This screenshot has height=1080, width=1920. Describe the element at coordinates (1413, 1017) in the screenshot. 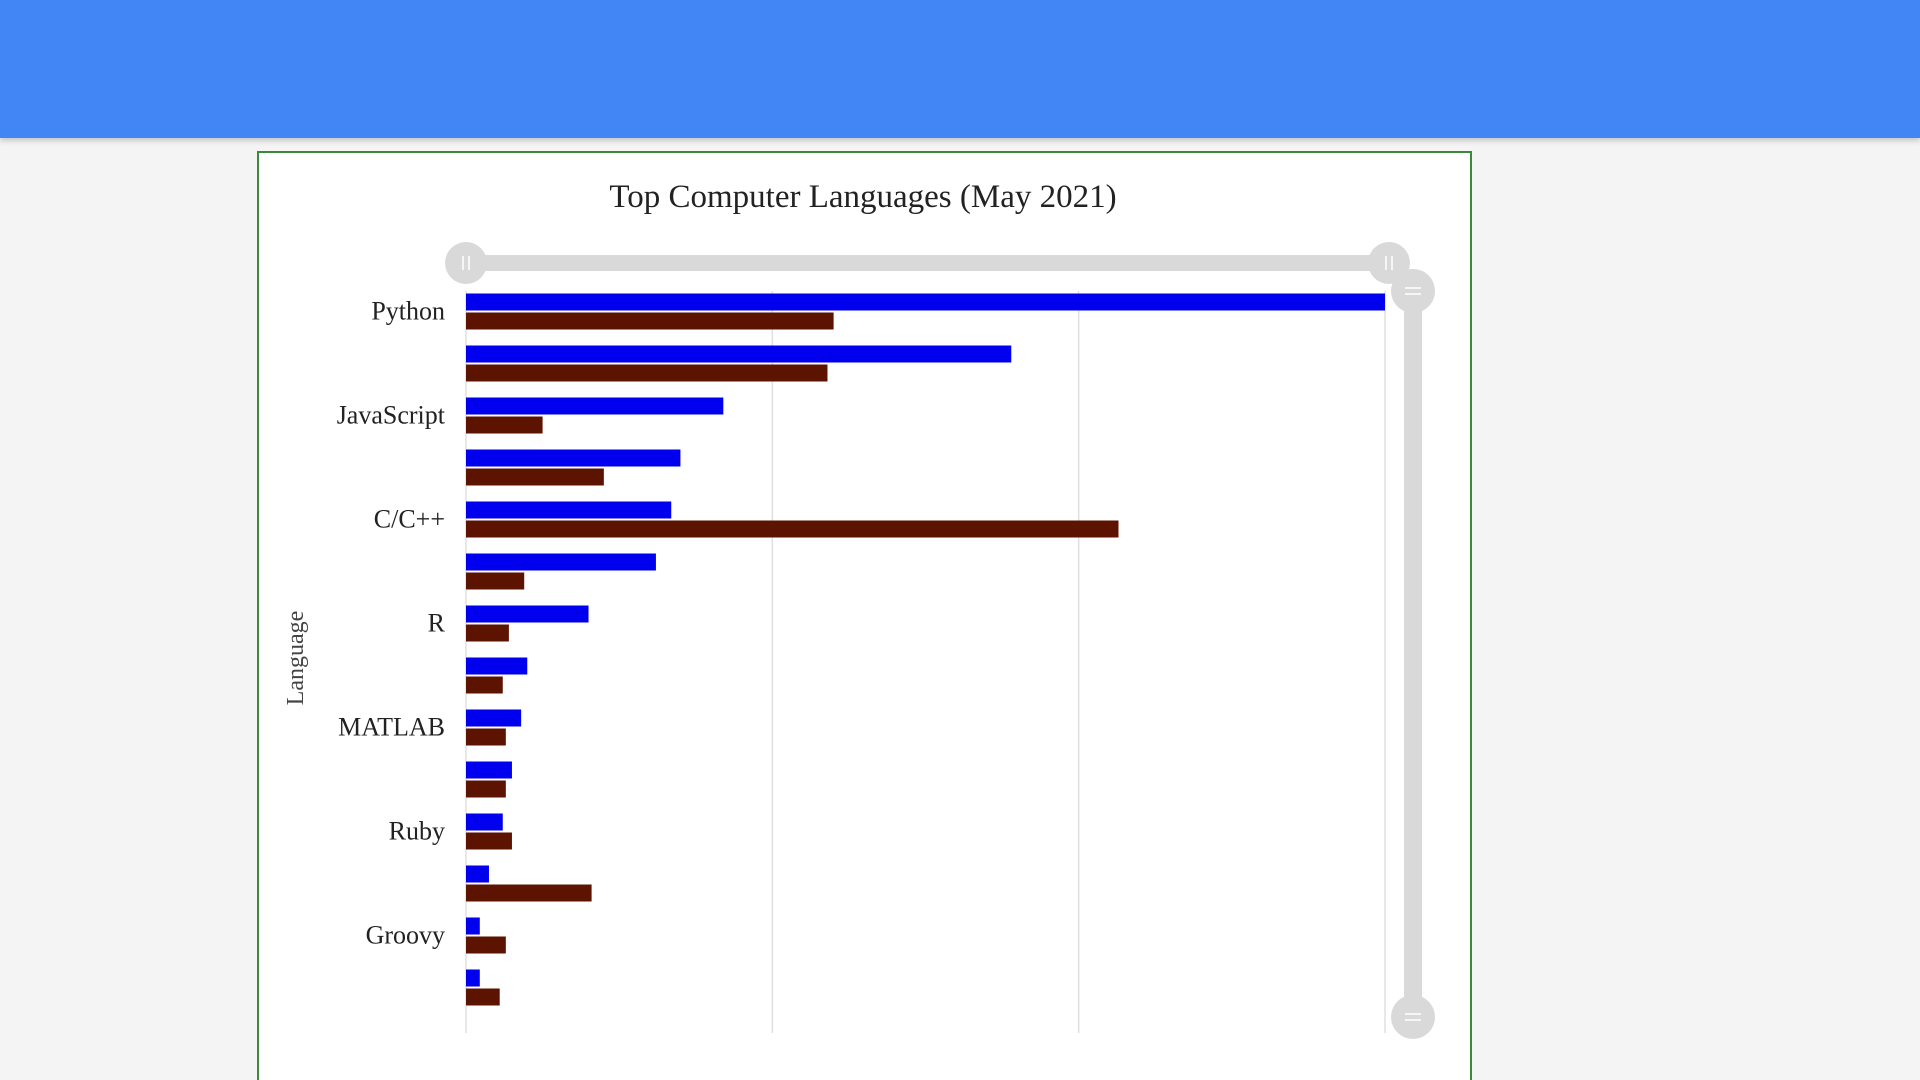

I see `vertical-slider-bottom-handle` at that location.